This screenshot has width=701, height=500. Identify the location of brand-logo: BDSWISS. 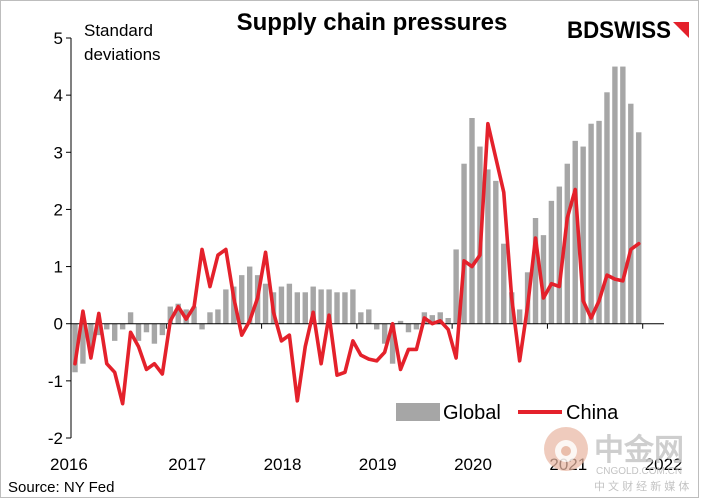
(628, 30).